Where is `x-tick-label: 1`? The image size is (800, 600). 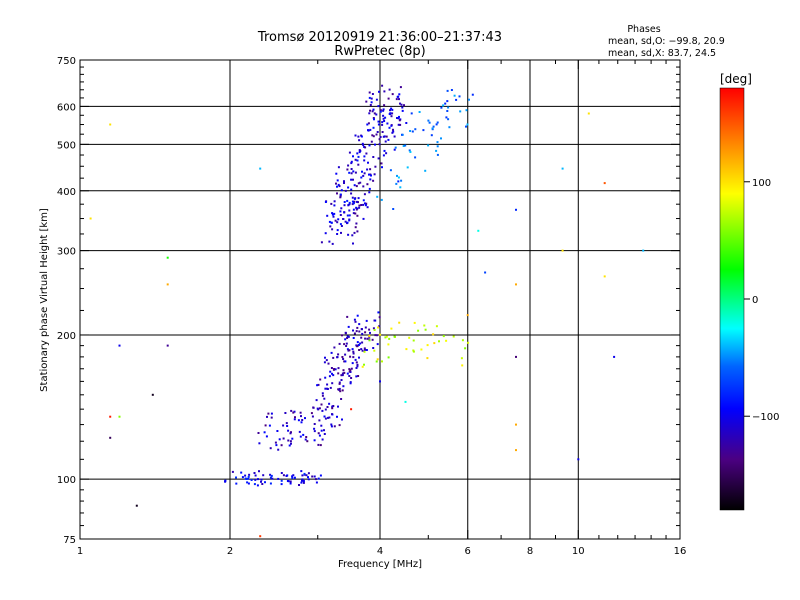 x-tick-label: 1 is located at coordinates (80, 551).